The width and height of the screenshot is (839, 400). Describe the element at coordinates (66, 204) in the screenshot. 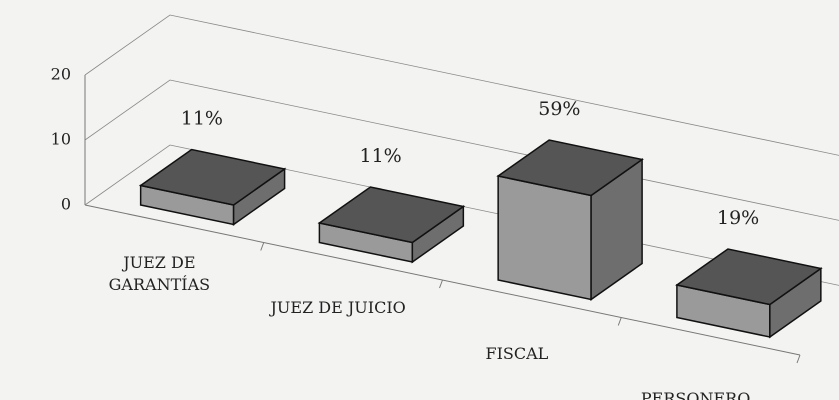

I see `y-tick-label: 0` at that location.